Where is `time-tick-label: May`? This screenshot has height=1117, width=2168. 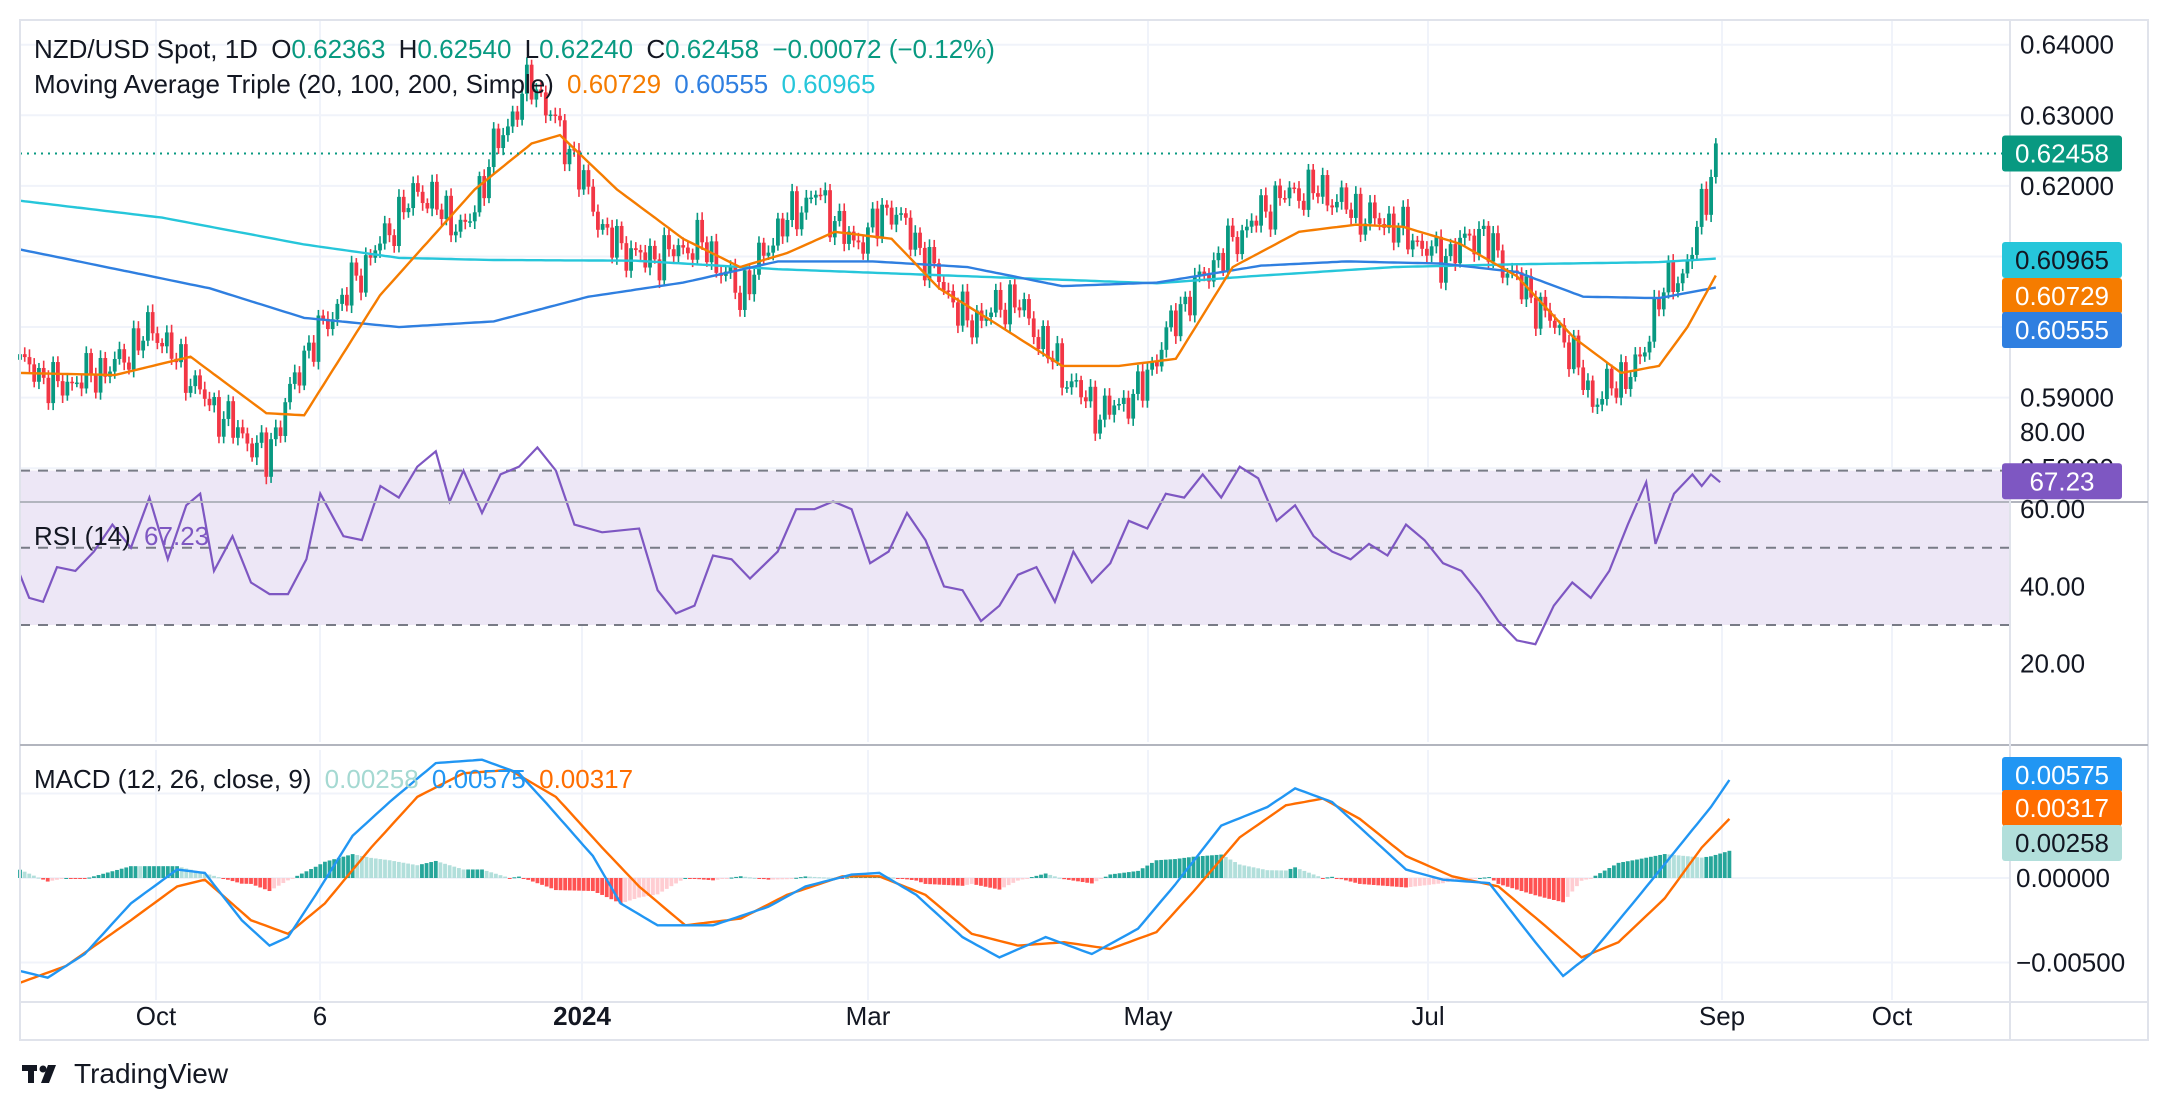
time-tick-label: May is located at coordinates (1147, 1016).